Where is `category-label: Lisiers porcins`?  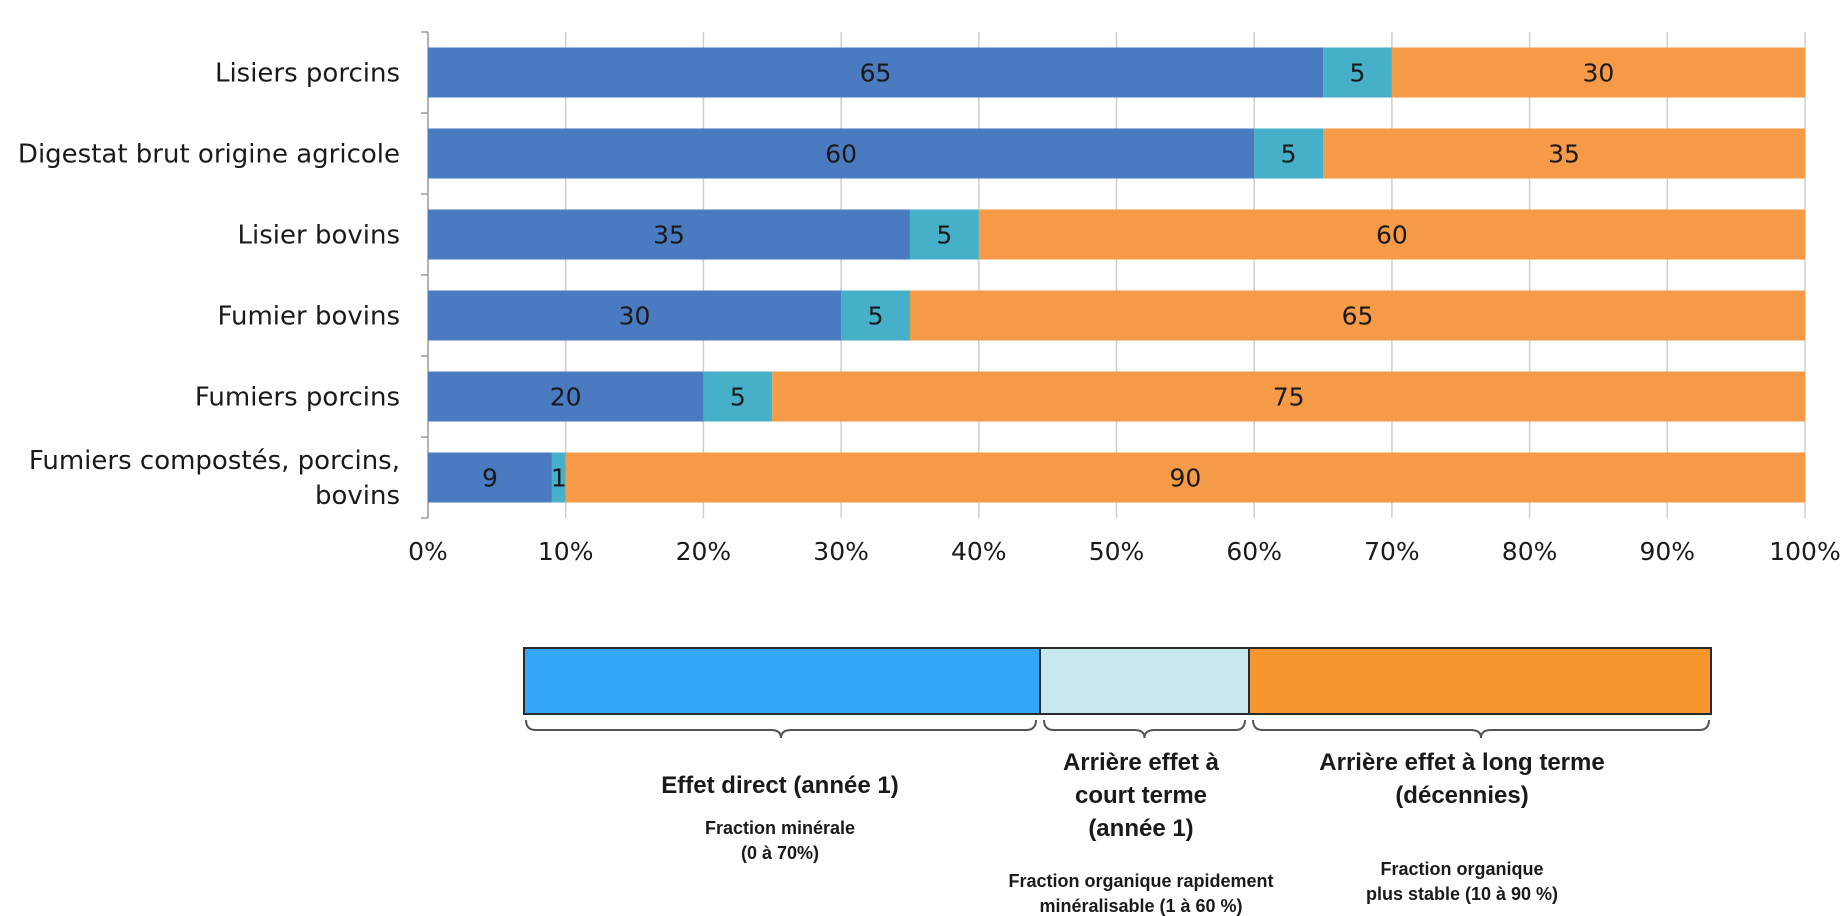
category-label: Lisiers porcins is located at coordinates (307, 74).